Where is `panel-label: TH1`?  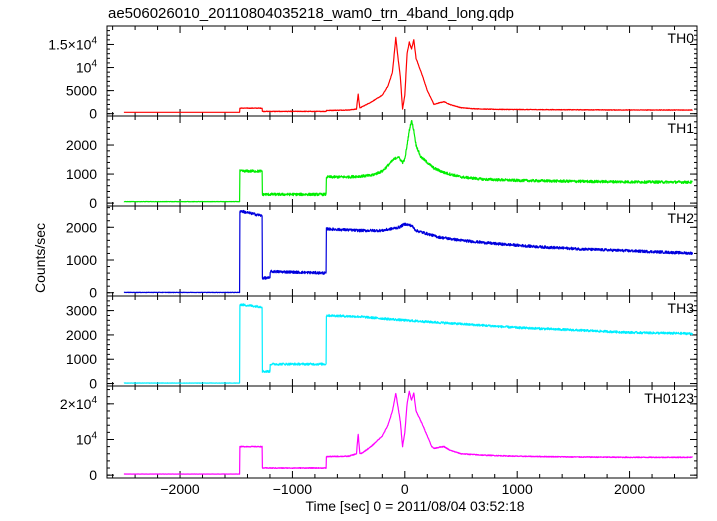
panel-label: TH1 is located at coordinates (681, 128).